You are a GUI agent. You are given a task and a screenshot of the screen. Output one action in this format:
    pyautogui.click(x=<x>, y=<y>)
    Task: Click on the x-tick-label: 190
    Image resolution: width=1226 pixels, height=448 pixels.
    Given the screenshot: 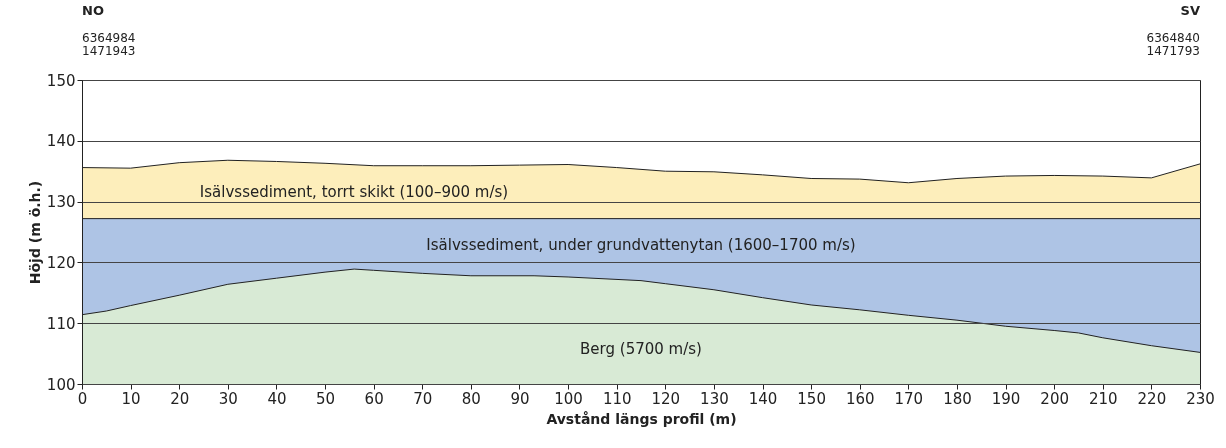 What is the action you would take?
    pyautogui.click(x=1006, y=398)
    